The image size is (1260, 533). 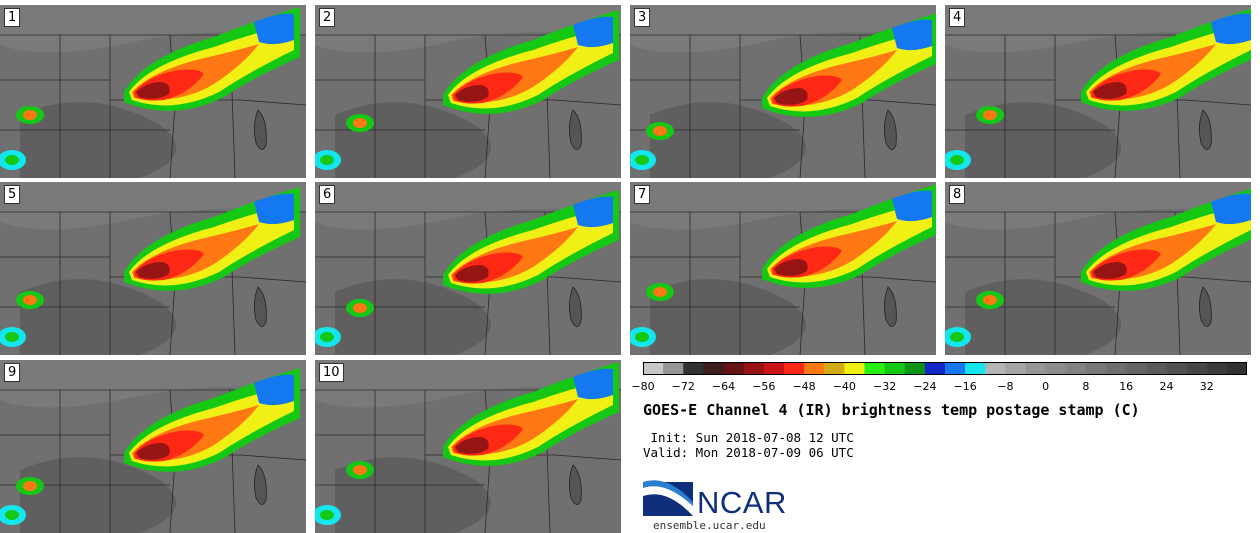 I want to click on panel-number-label: 10, so click(x=331, y=372).